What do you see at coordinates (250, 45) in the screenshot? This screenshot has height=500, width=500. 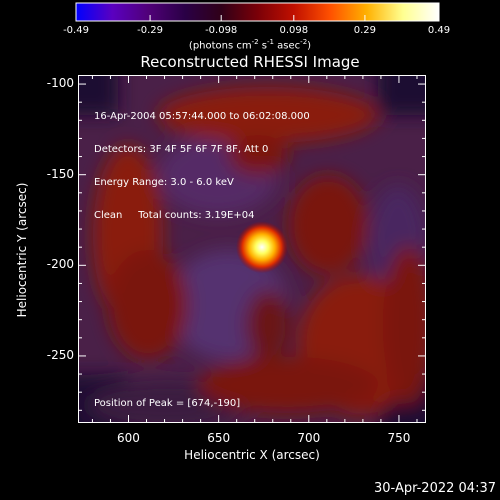 I see `colorbar-unit-label: (photons cm-2 s-1 asec-2)` at bounding box center [250, 45].